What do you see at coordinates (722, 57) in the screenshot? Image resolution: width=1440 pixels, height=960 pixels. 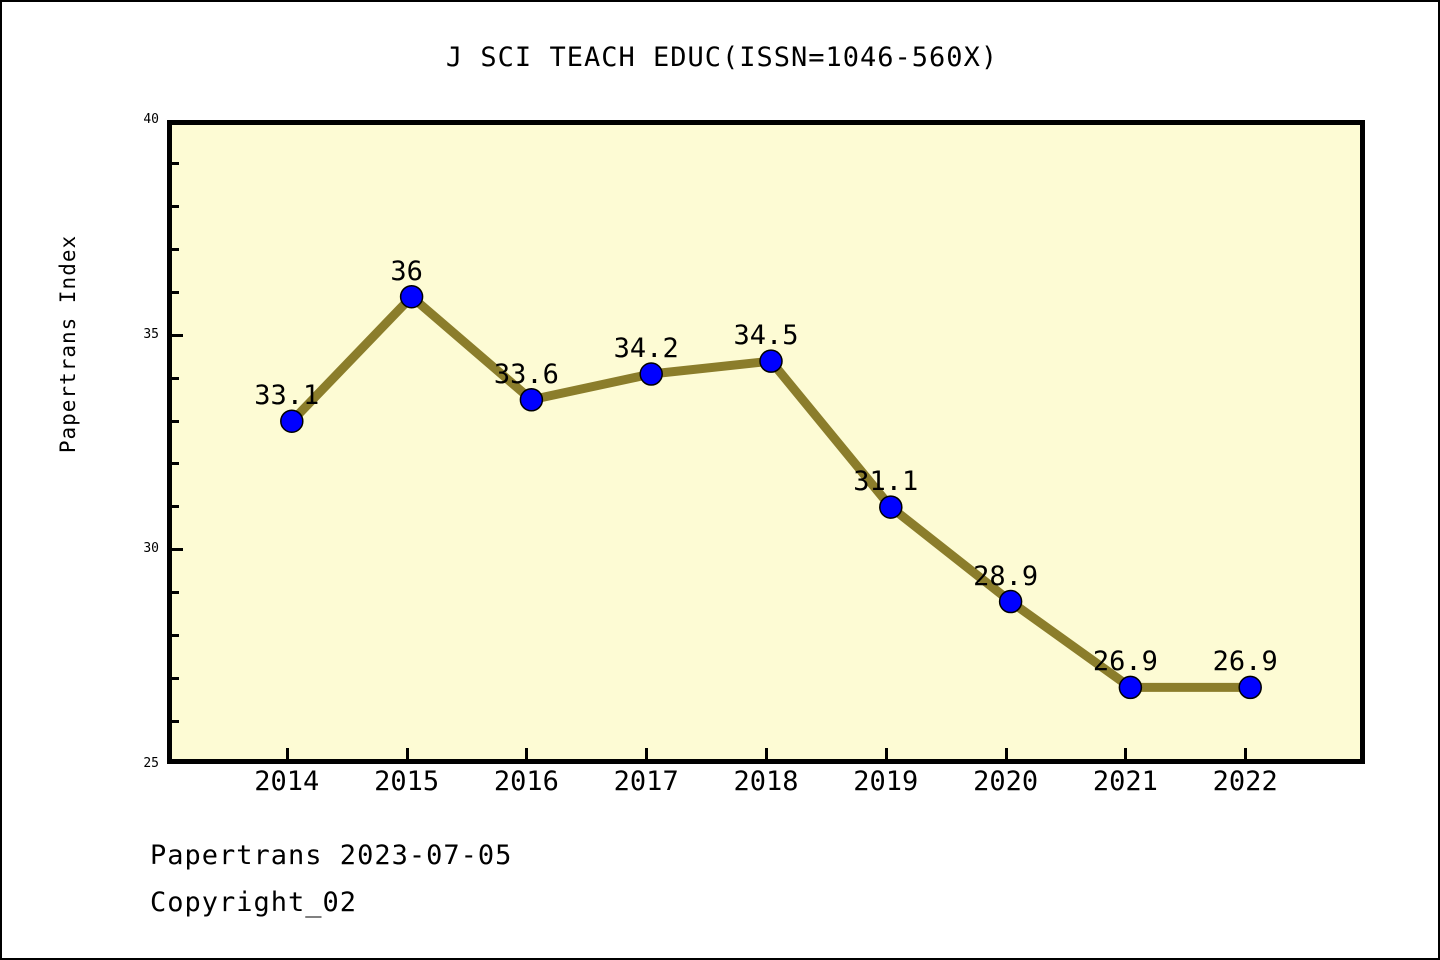 I see `page-title: J SCI TEACH EDUC(ISSN=1046-560X)` at bounding box center [722, 57].